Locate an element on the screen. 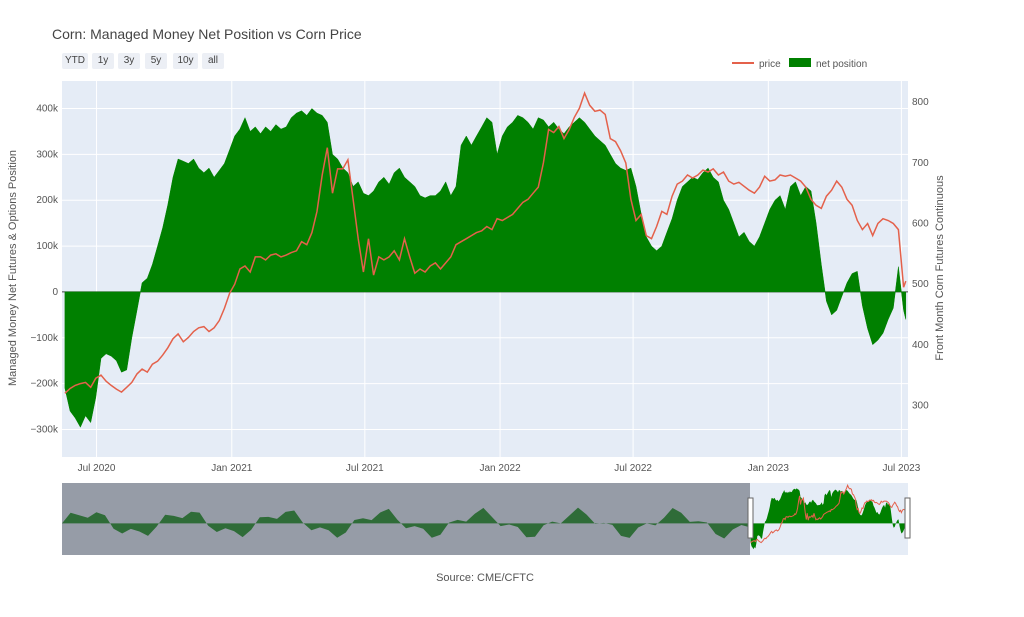 The image size is (1024, 617). legend-net-position-swatch is located at coordinates (800, 62).